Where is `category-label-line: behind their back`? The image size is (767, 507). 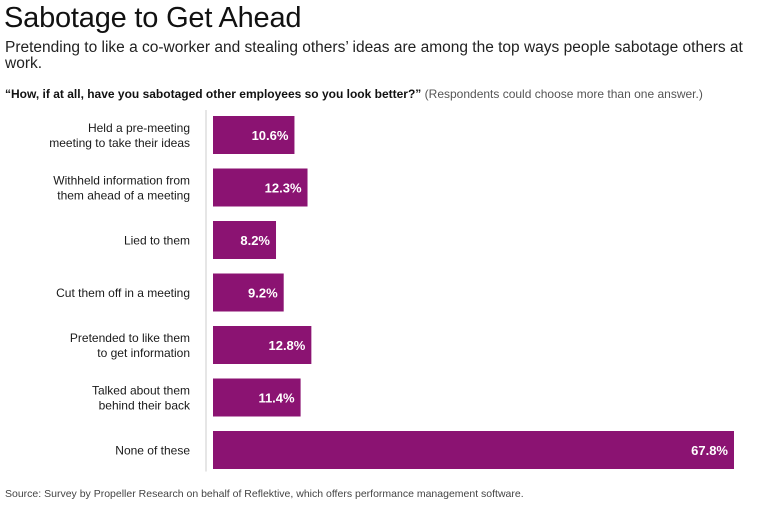 category-label-line: behind their back is located at coordinates (145, 406).